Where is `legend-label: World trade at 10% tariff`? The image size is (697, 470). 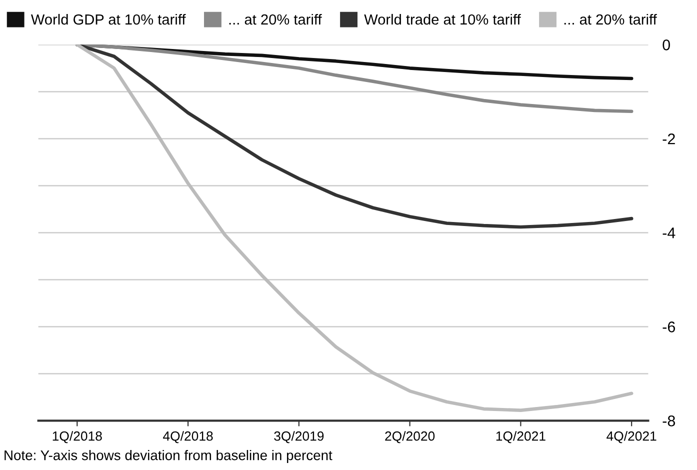 legend-label: World trade at 10% tariff is located at coordinates (442, 19).